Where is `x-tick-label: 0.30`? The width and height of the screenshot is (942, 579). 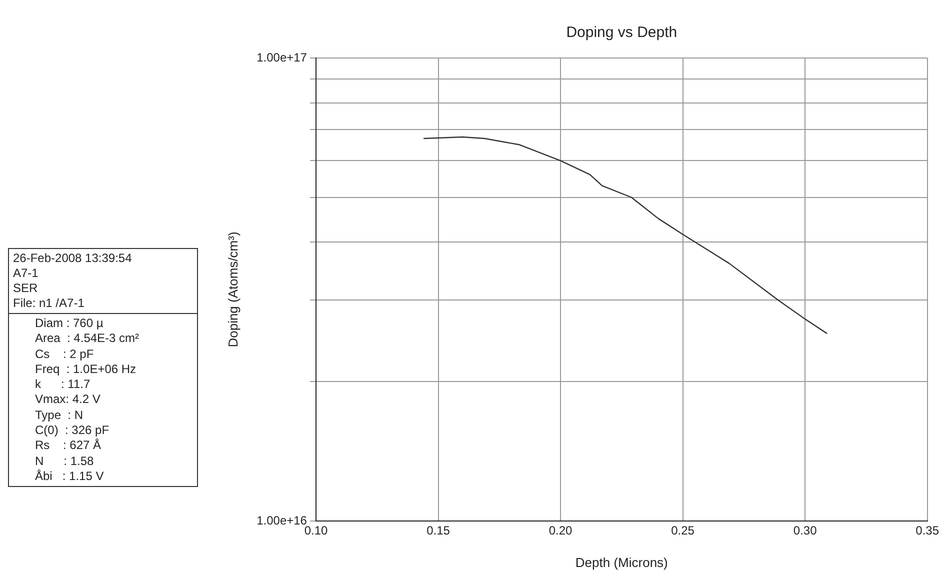 x-tick-label: 0.30 is located at coordinates (805, 531).